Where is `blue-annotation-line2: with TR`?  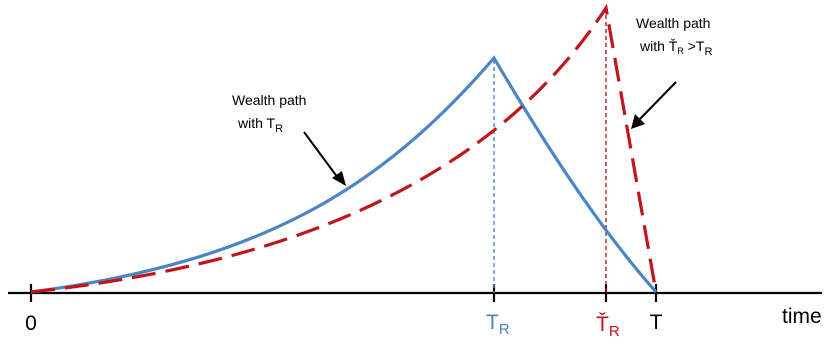
blue-annotation-line2: with TR is located at coordinates (260, 125).